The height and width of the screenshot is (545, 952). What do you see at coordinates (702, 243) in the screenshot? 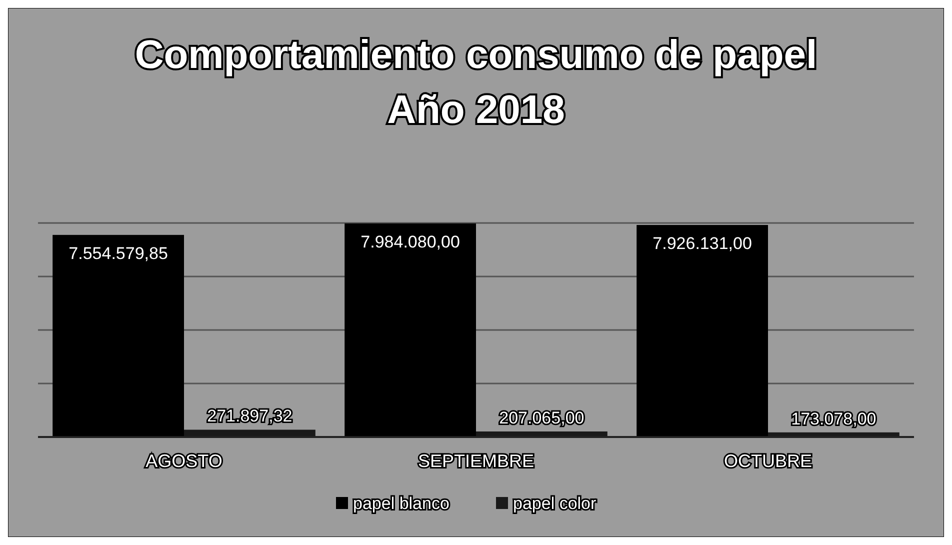
I see `data-label: 7.926.131,00` at bounding box center [702, 243].